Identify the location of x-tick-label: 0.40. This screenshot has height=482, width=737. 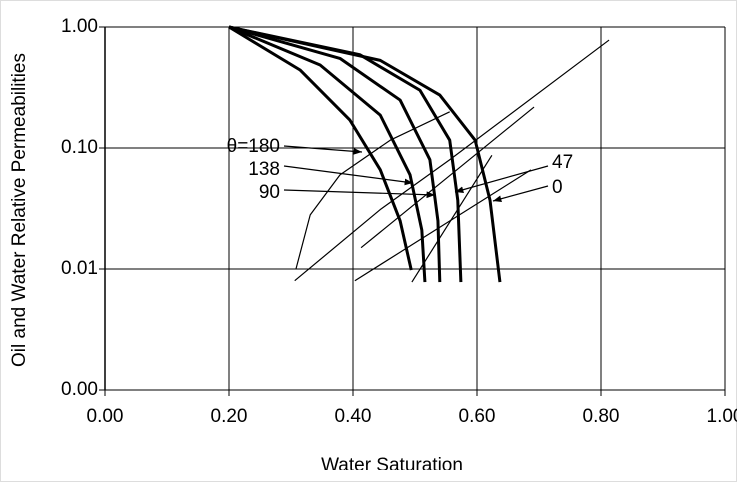
(353, 416).